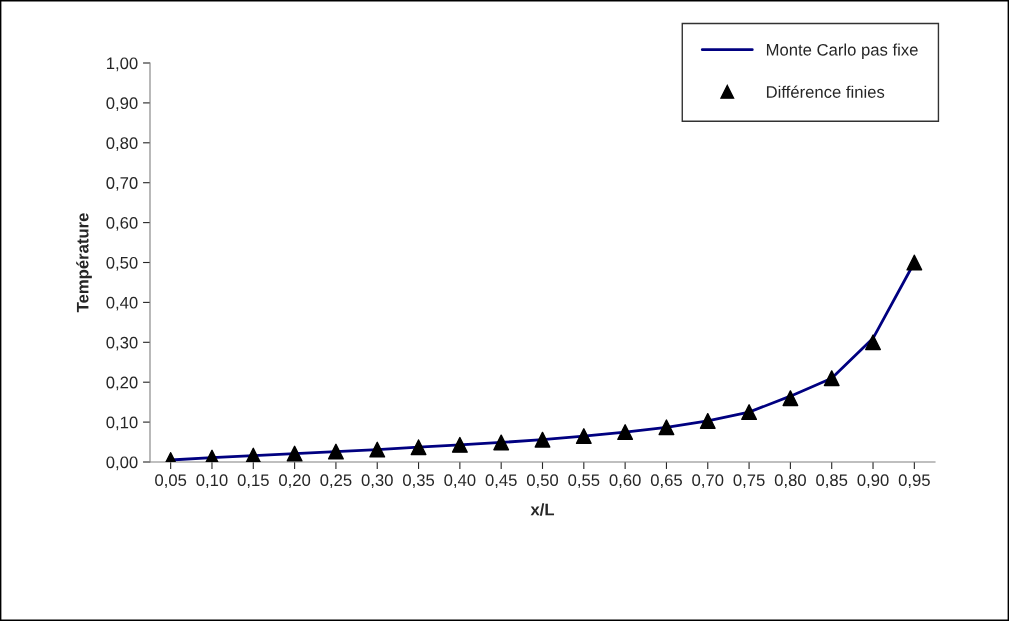  Describe the element at coordinates (501, 481) in the screenshot. I see `x-tick-label: 0,45` at that location.